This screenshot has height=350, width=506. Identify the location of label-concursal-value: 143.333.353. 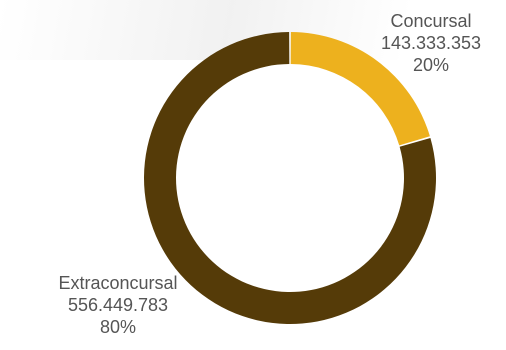
(431, 43).